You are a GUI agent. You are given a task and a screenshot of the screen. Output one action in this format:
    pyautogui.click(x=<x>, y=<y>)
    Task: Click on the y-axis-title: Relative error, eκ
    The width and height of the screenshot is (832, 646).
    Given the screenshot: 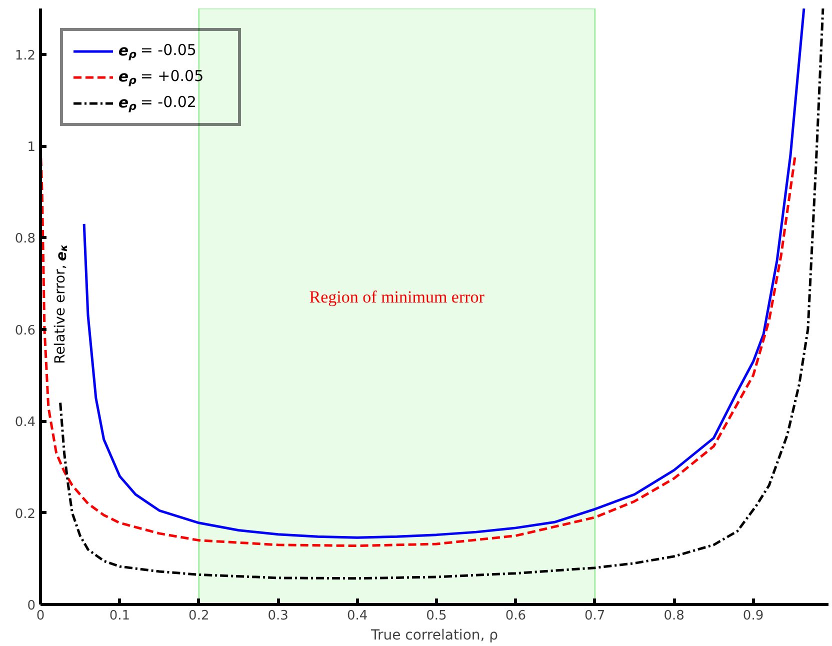 What is the action you would take?
    pyautogui.click(x=61, y=304)
    